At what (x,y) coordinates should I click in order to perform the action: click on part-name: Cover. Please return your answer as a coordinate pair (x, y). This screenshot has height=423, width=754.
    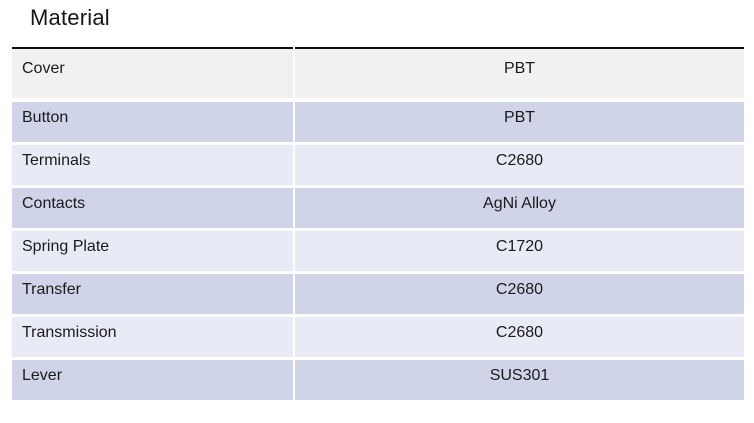
    Looking at the image, I should click on (152, 72).